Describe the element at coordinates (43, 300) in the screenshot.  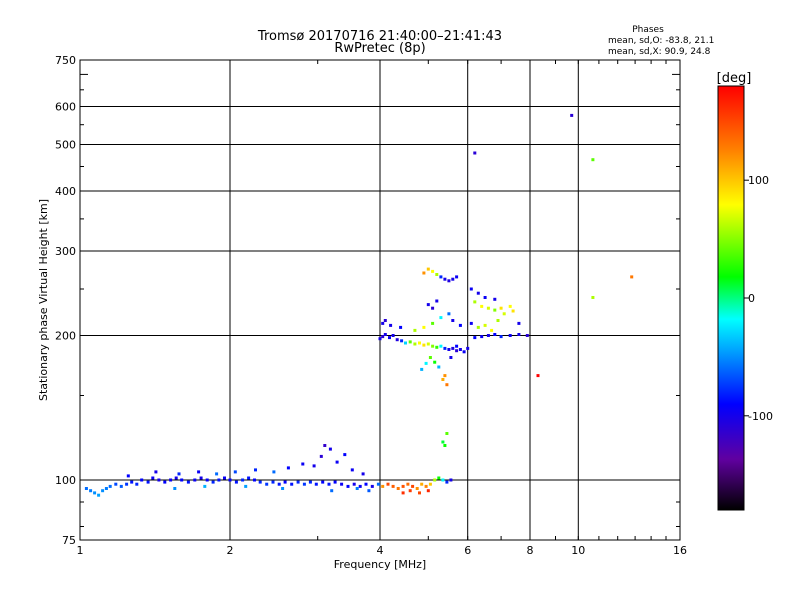
I see `y-axis-label: Stationary phase Virtual Height [km]` at that location.